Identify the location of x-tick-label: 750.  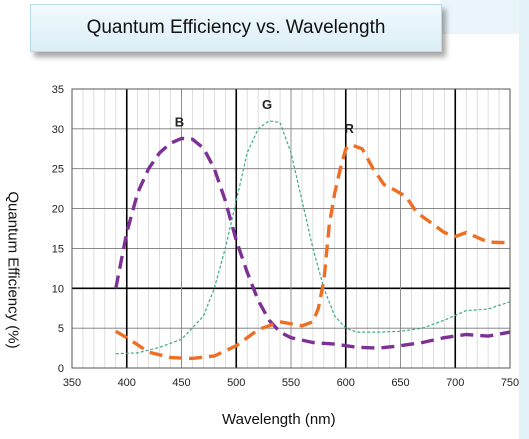
(510, 383).